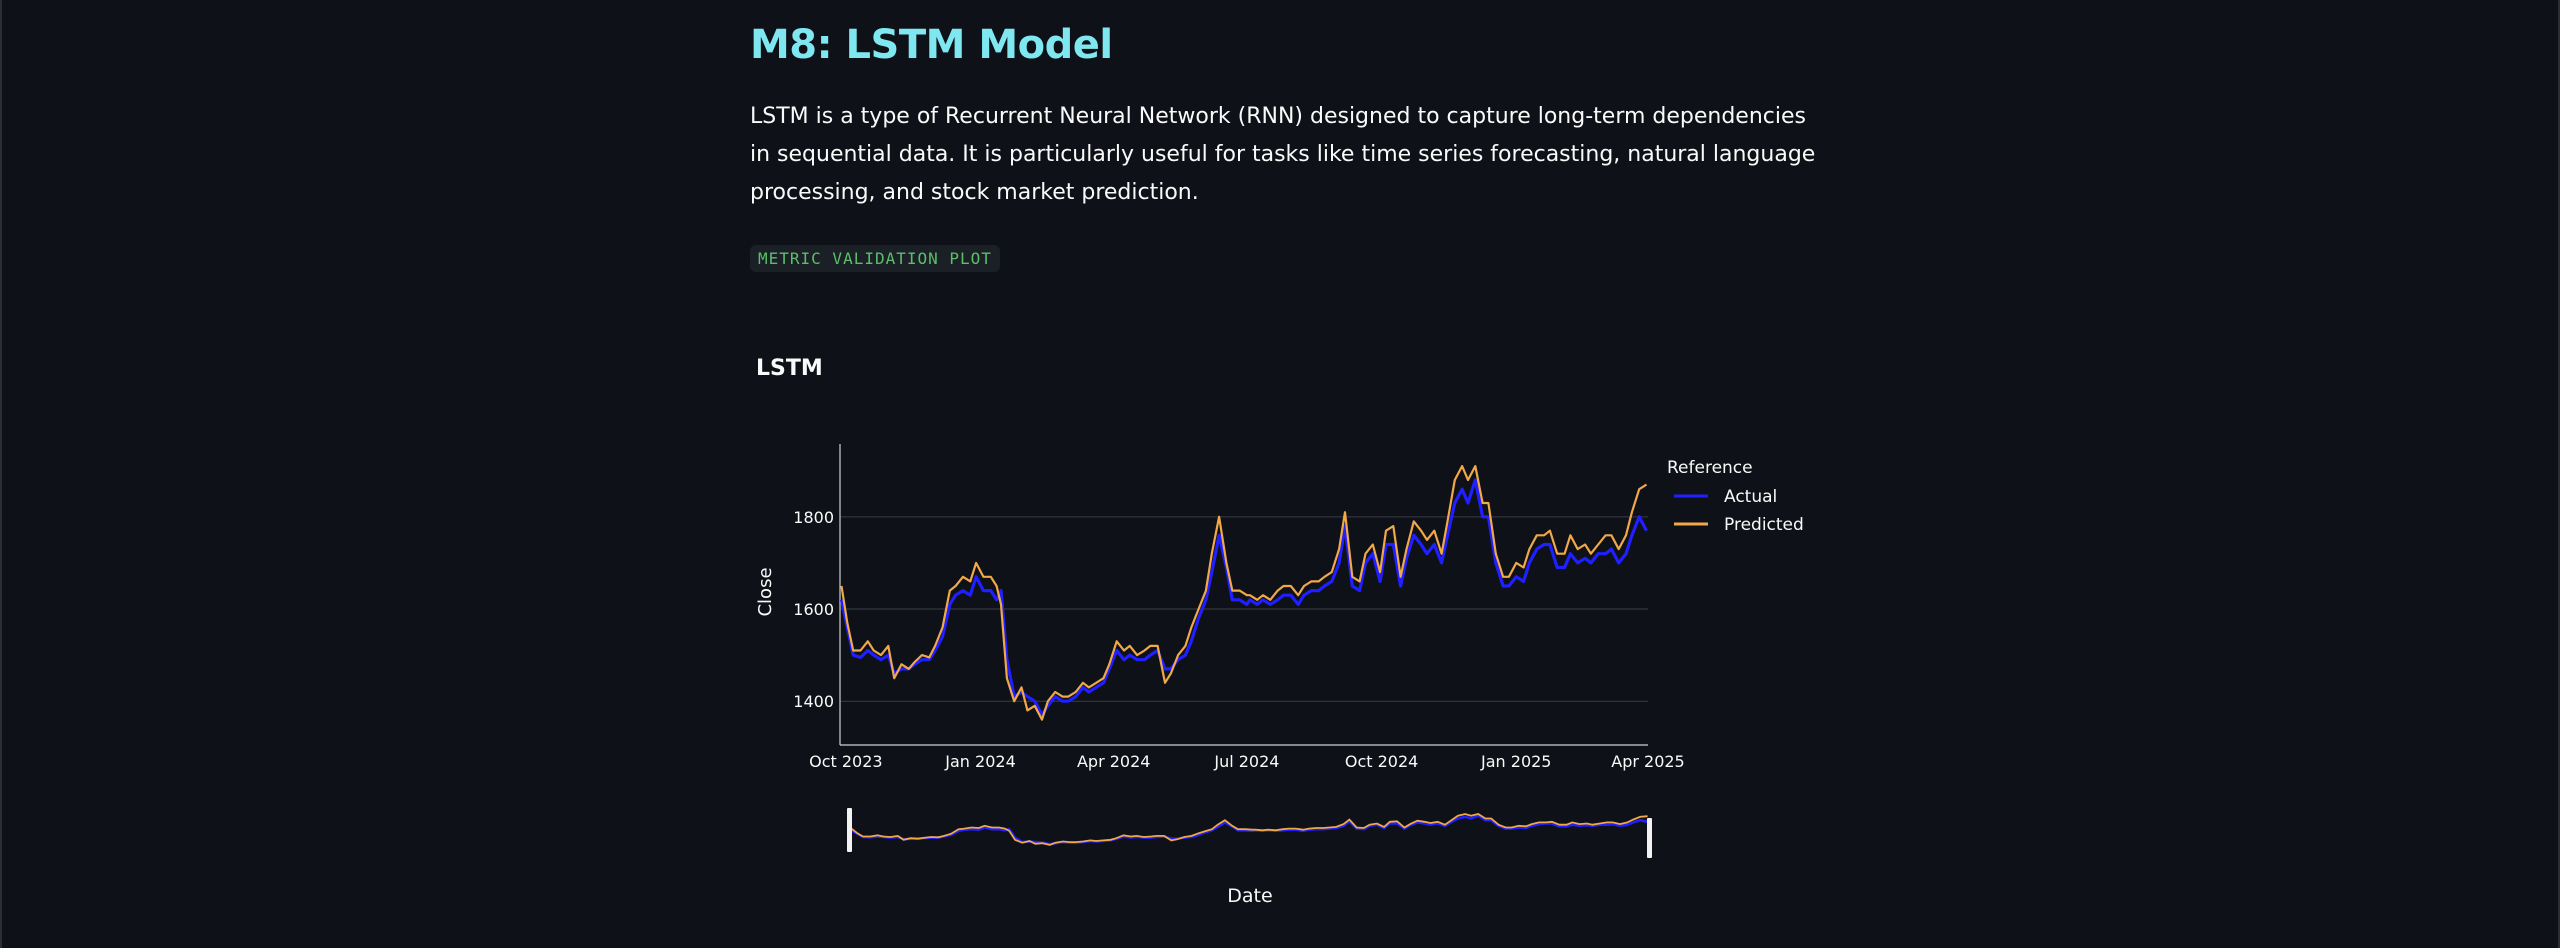 The height and width of the screenshot is (948, 2560). What do you see at coordinates (1113, 761) in the screenshot?
I see `x-tick-label: Apr 2024` at bounding box center [1113, 761].